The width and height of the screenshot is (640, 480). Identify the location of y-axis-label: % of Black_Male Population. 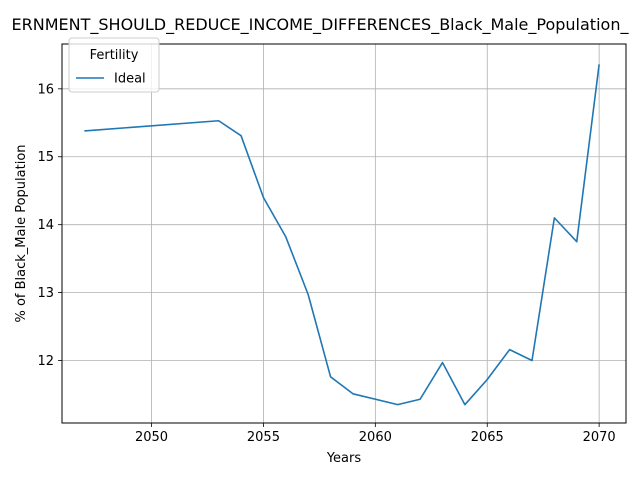
(21, 233).